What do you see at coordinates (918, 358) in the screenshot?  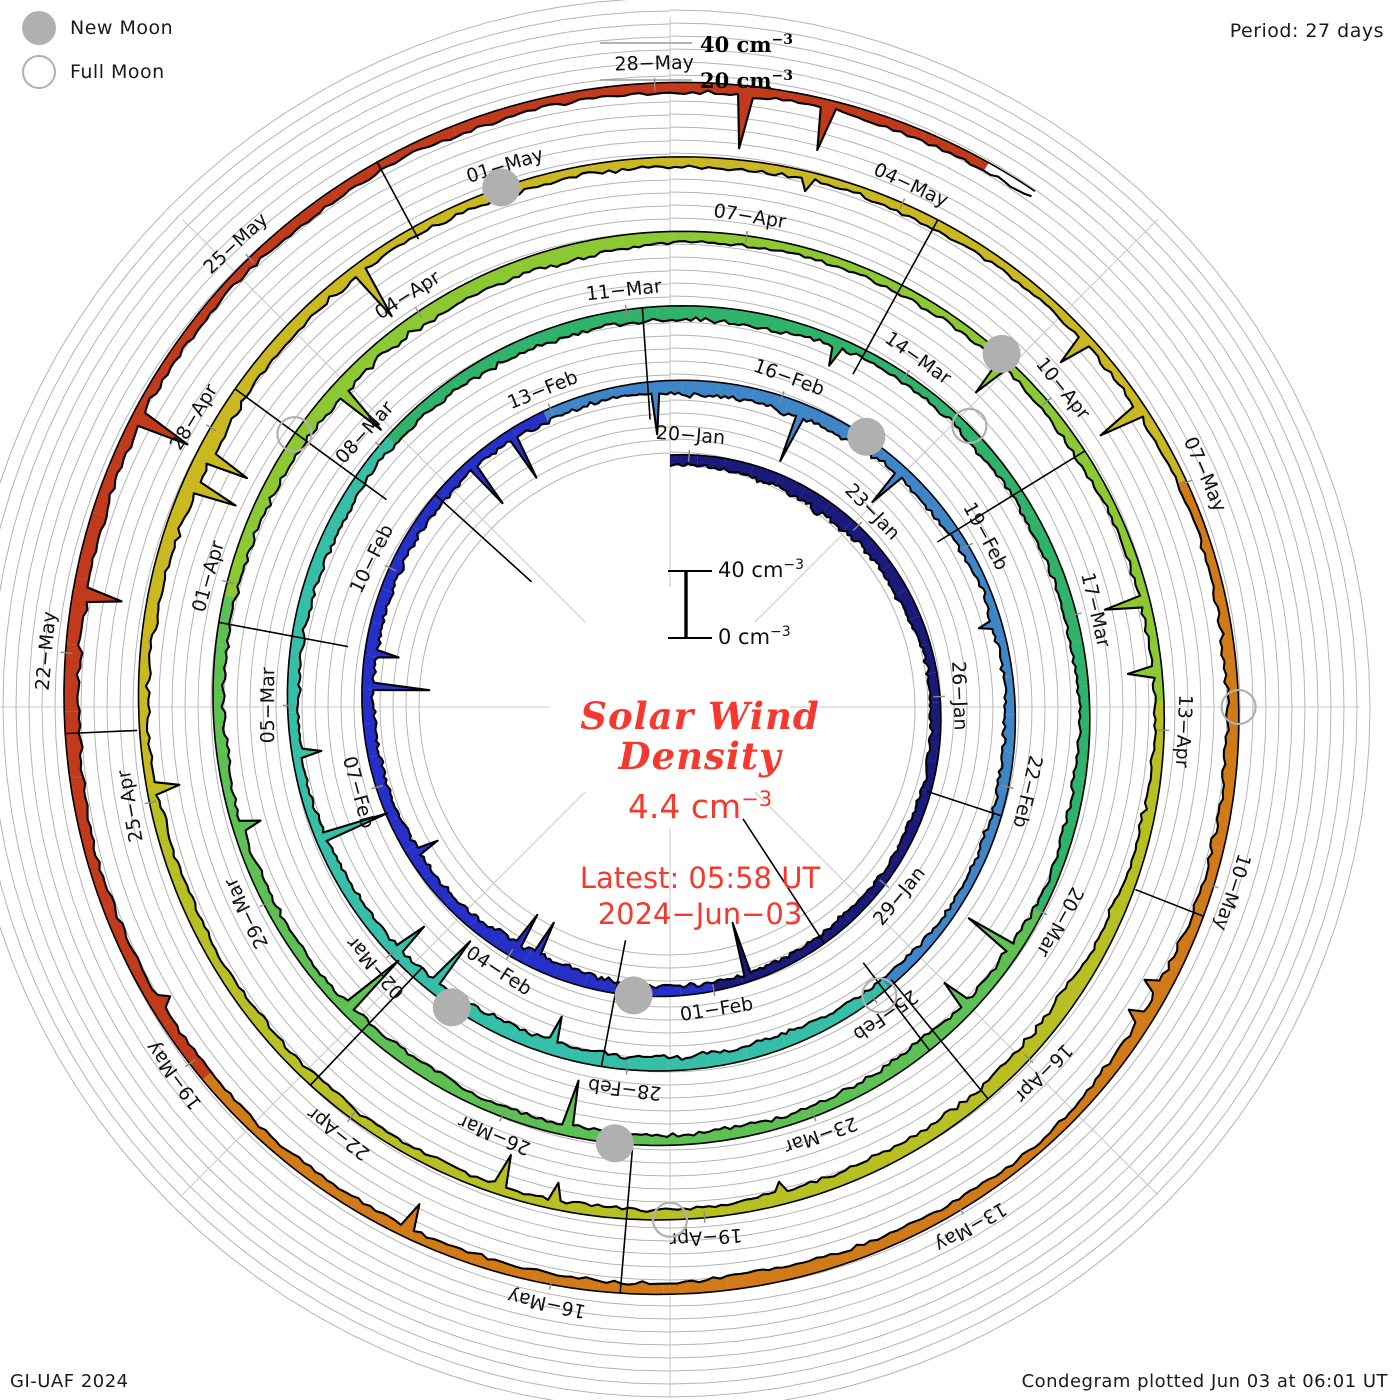 I see `date-label: 14−Mar` at bounding box center [918, 358].